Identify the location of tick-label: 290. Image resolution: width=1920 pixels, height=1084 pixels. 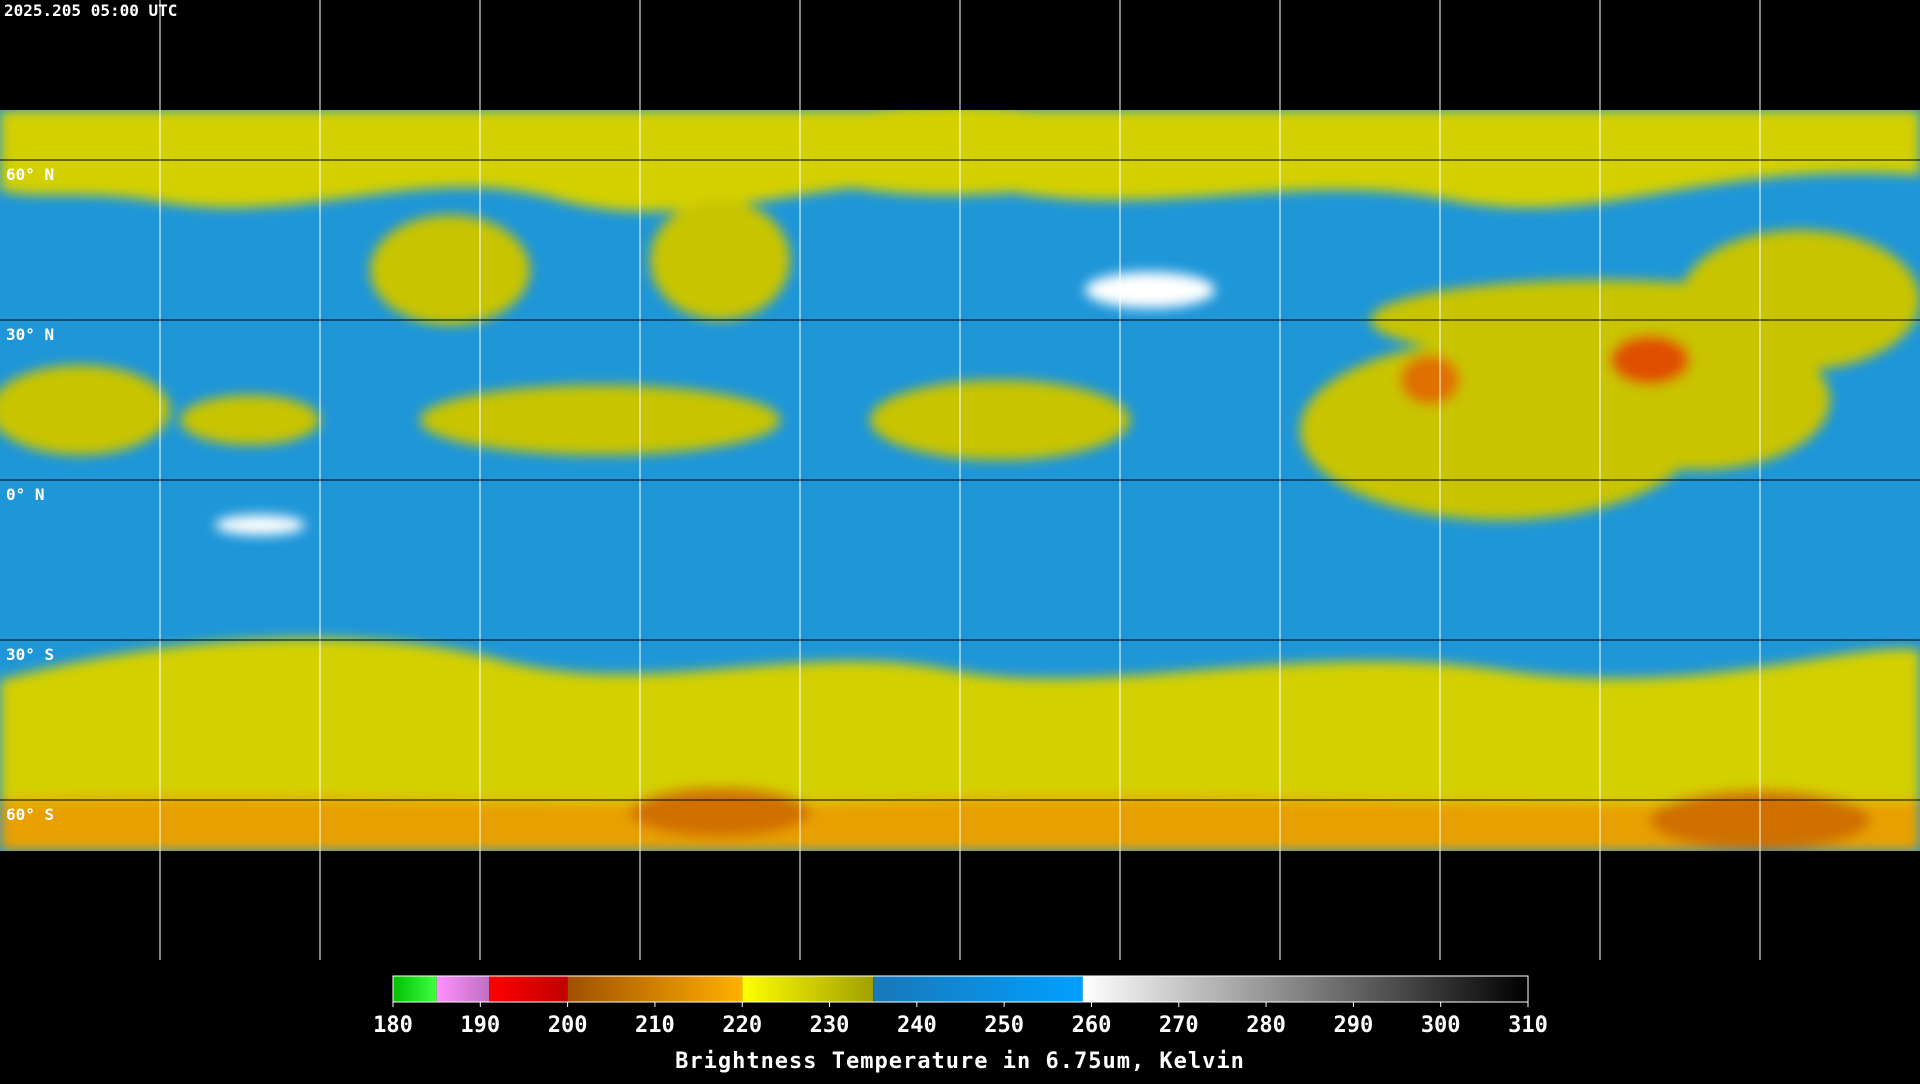
(1354, 1025).